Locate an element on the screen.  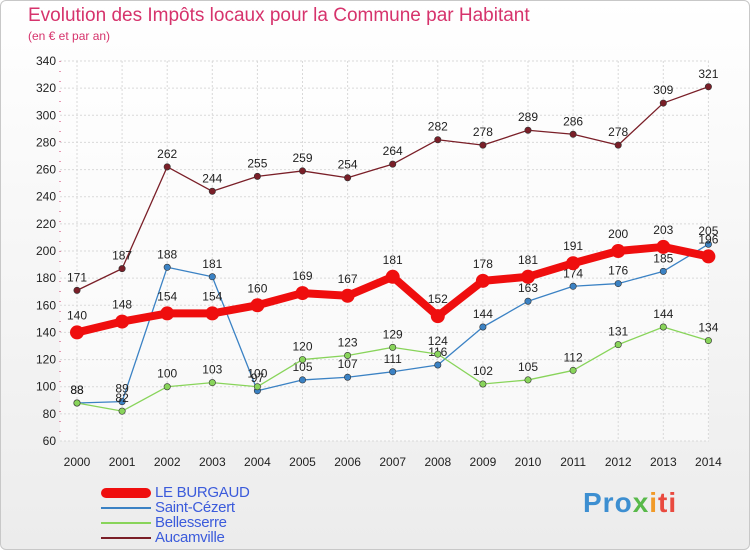
data-label-saint-c-zert: 181 is located at coordinates (212, 264).